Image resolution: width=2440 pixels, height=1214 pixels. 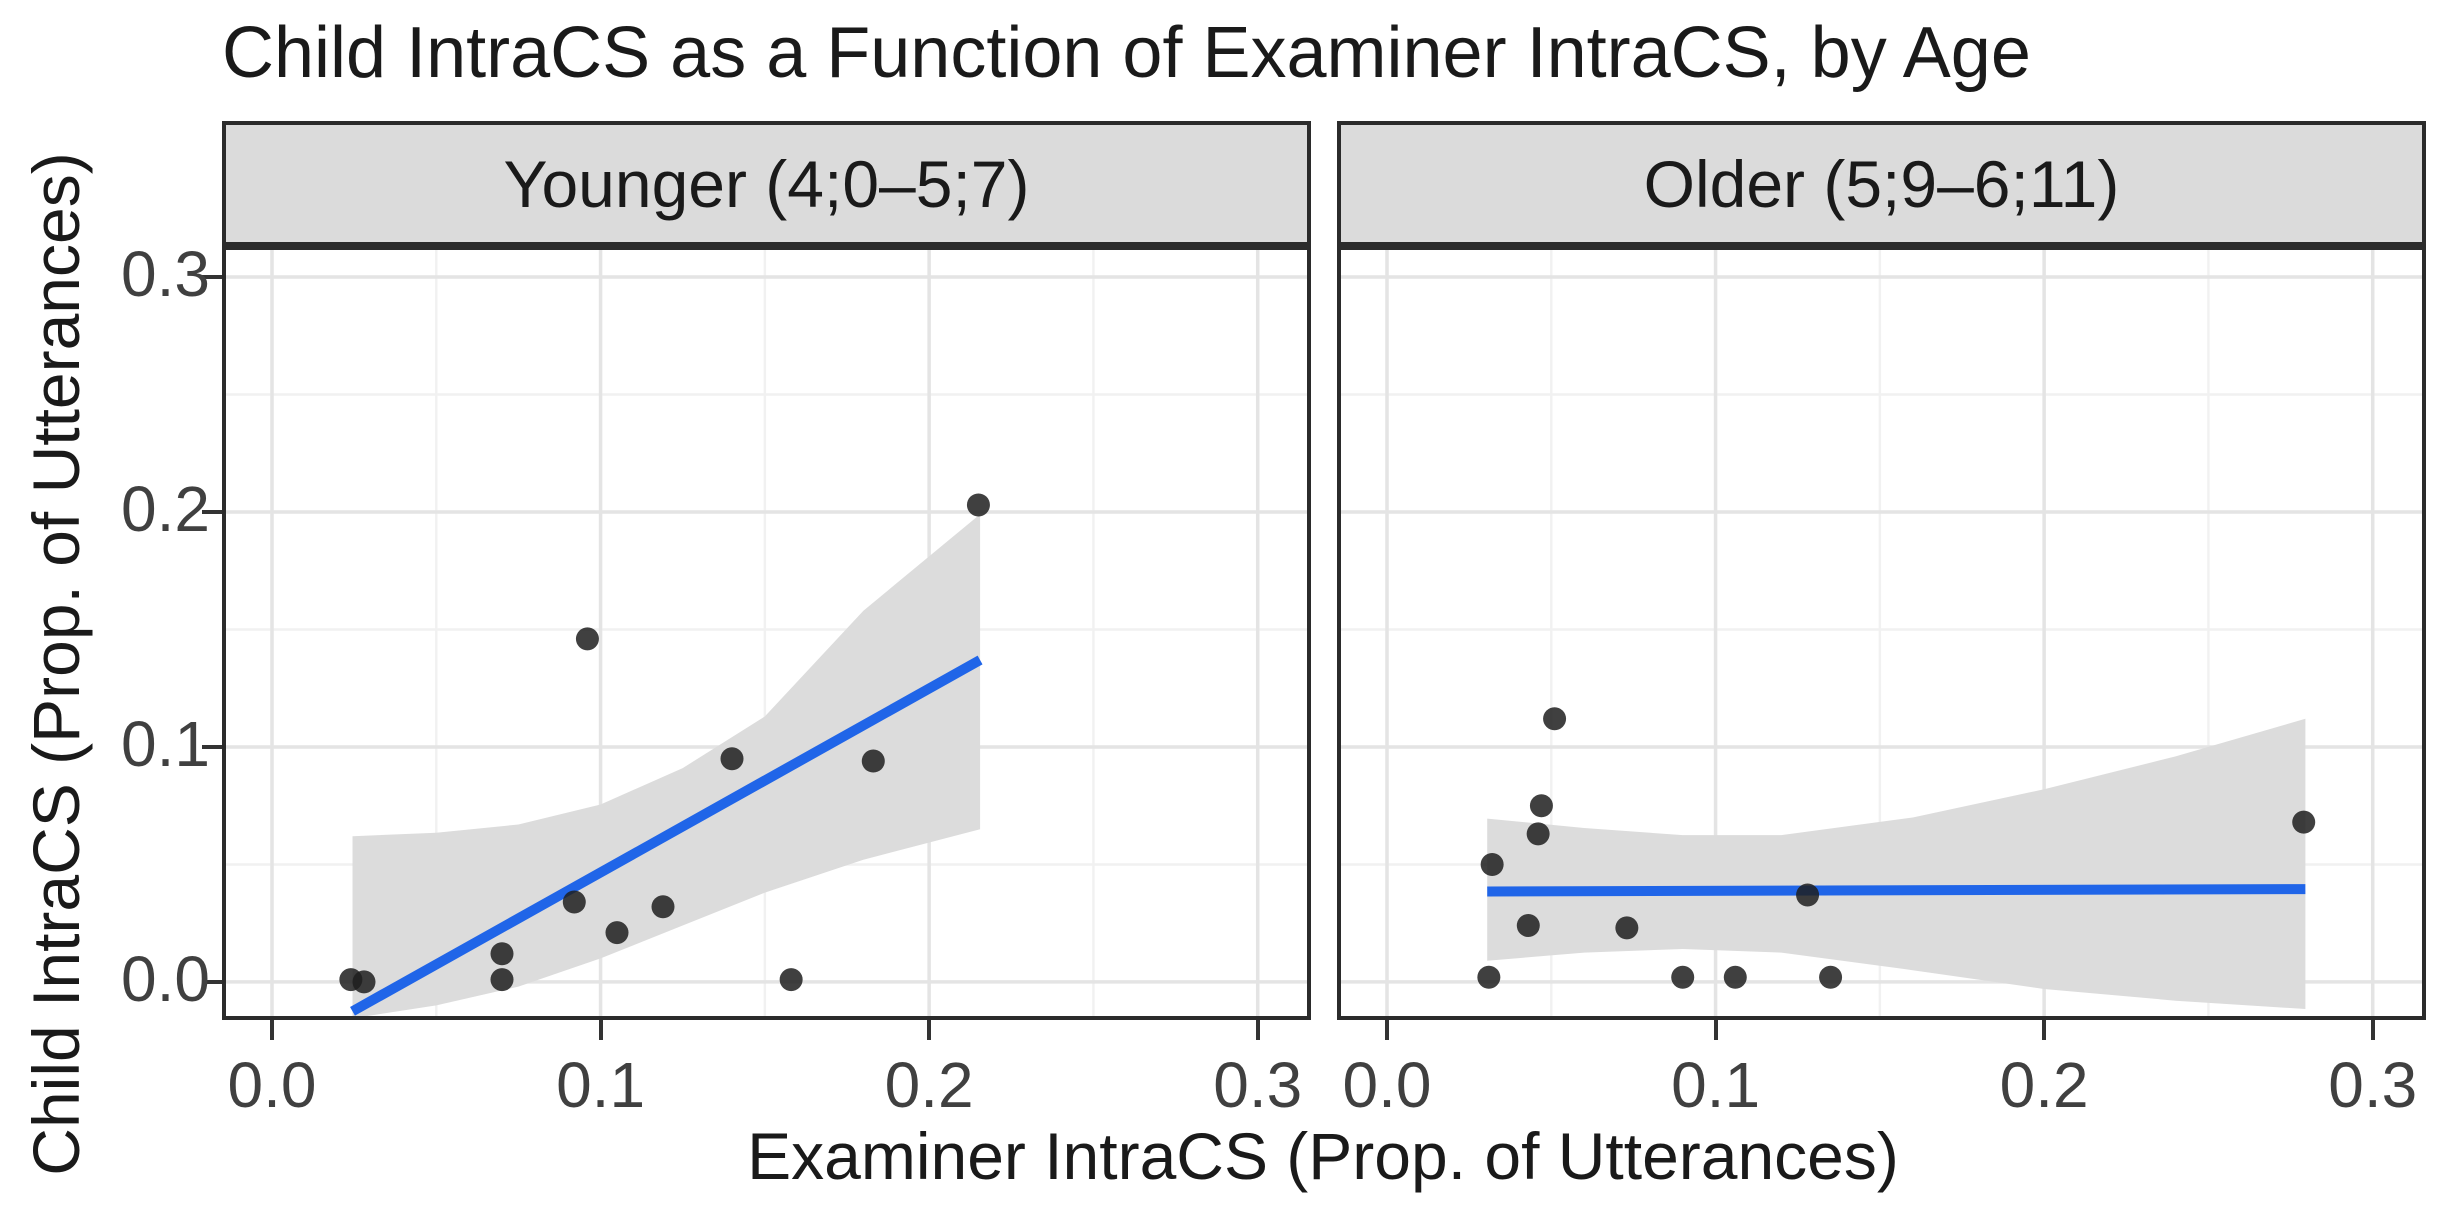 I want to click on y-tick-label: 0.0, so click(x=165, y=978).